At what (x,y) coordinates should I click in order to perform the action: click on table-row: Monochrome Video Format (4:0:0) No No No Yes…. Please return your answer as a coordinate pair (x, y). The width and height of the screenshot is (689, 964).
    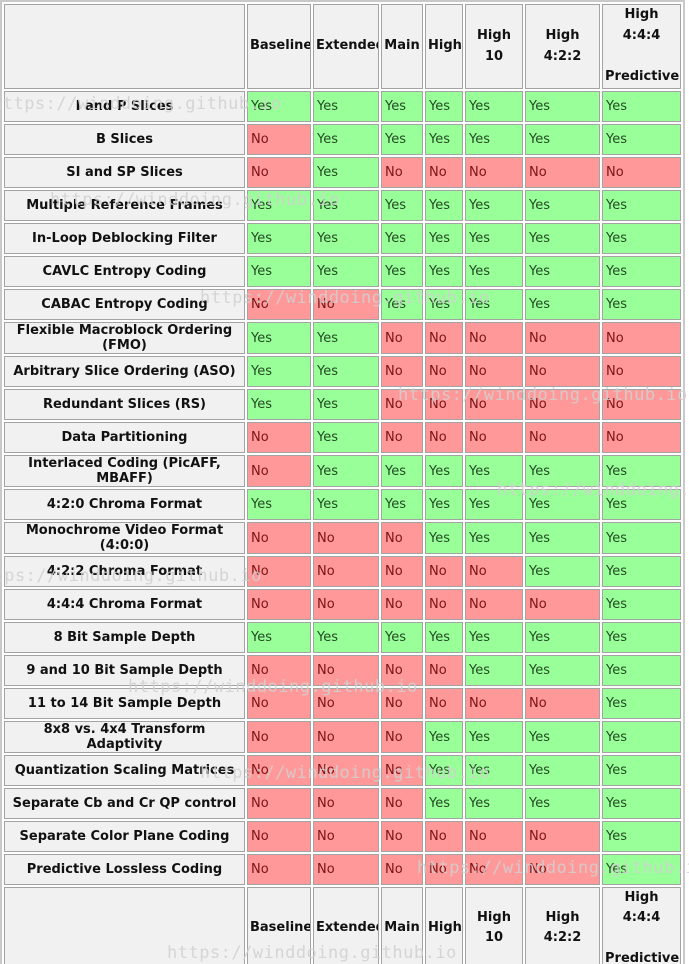
    Looking at the image, I should click on (342, 538).